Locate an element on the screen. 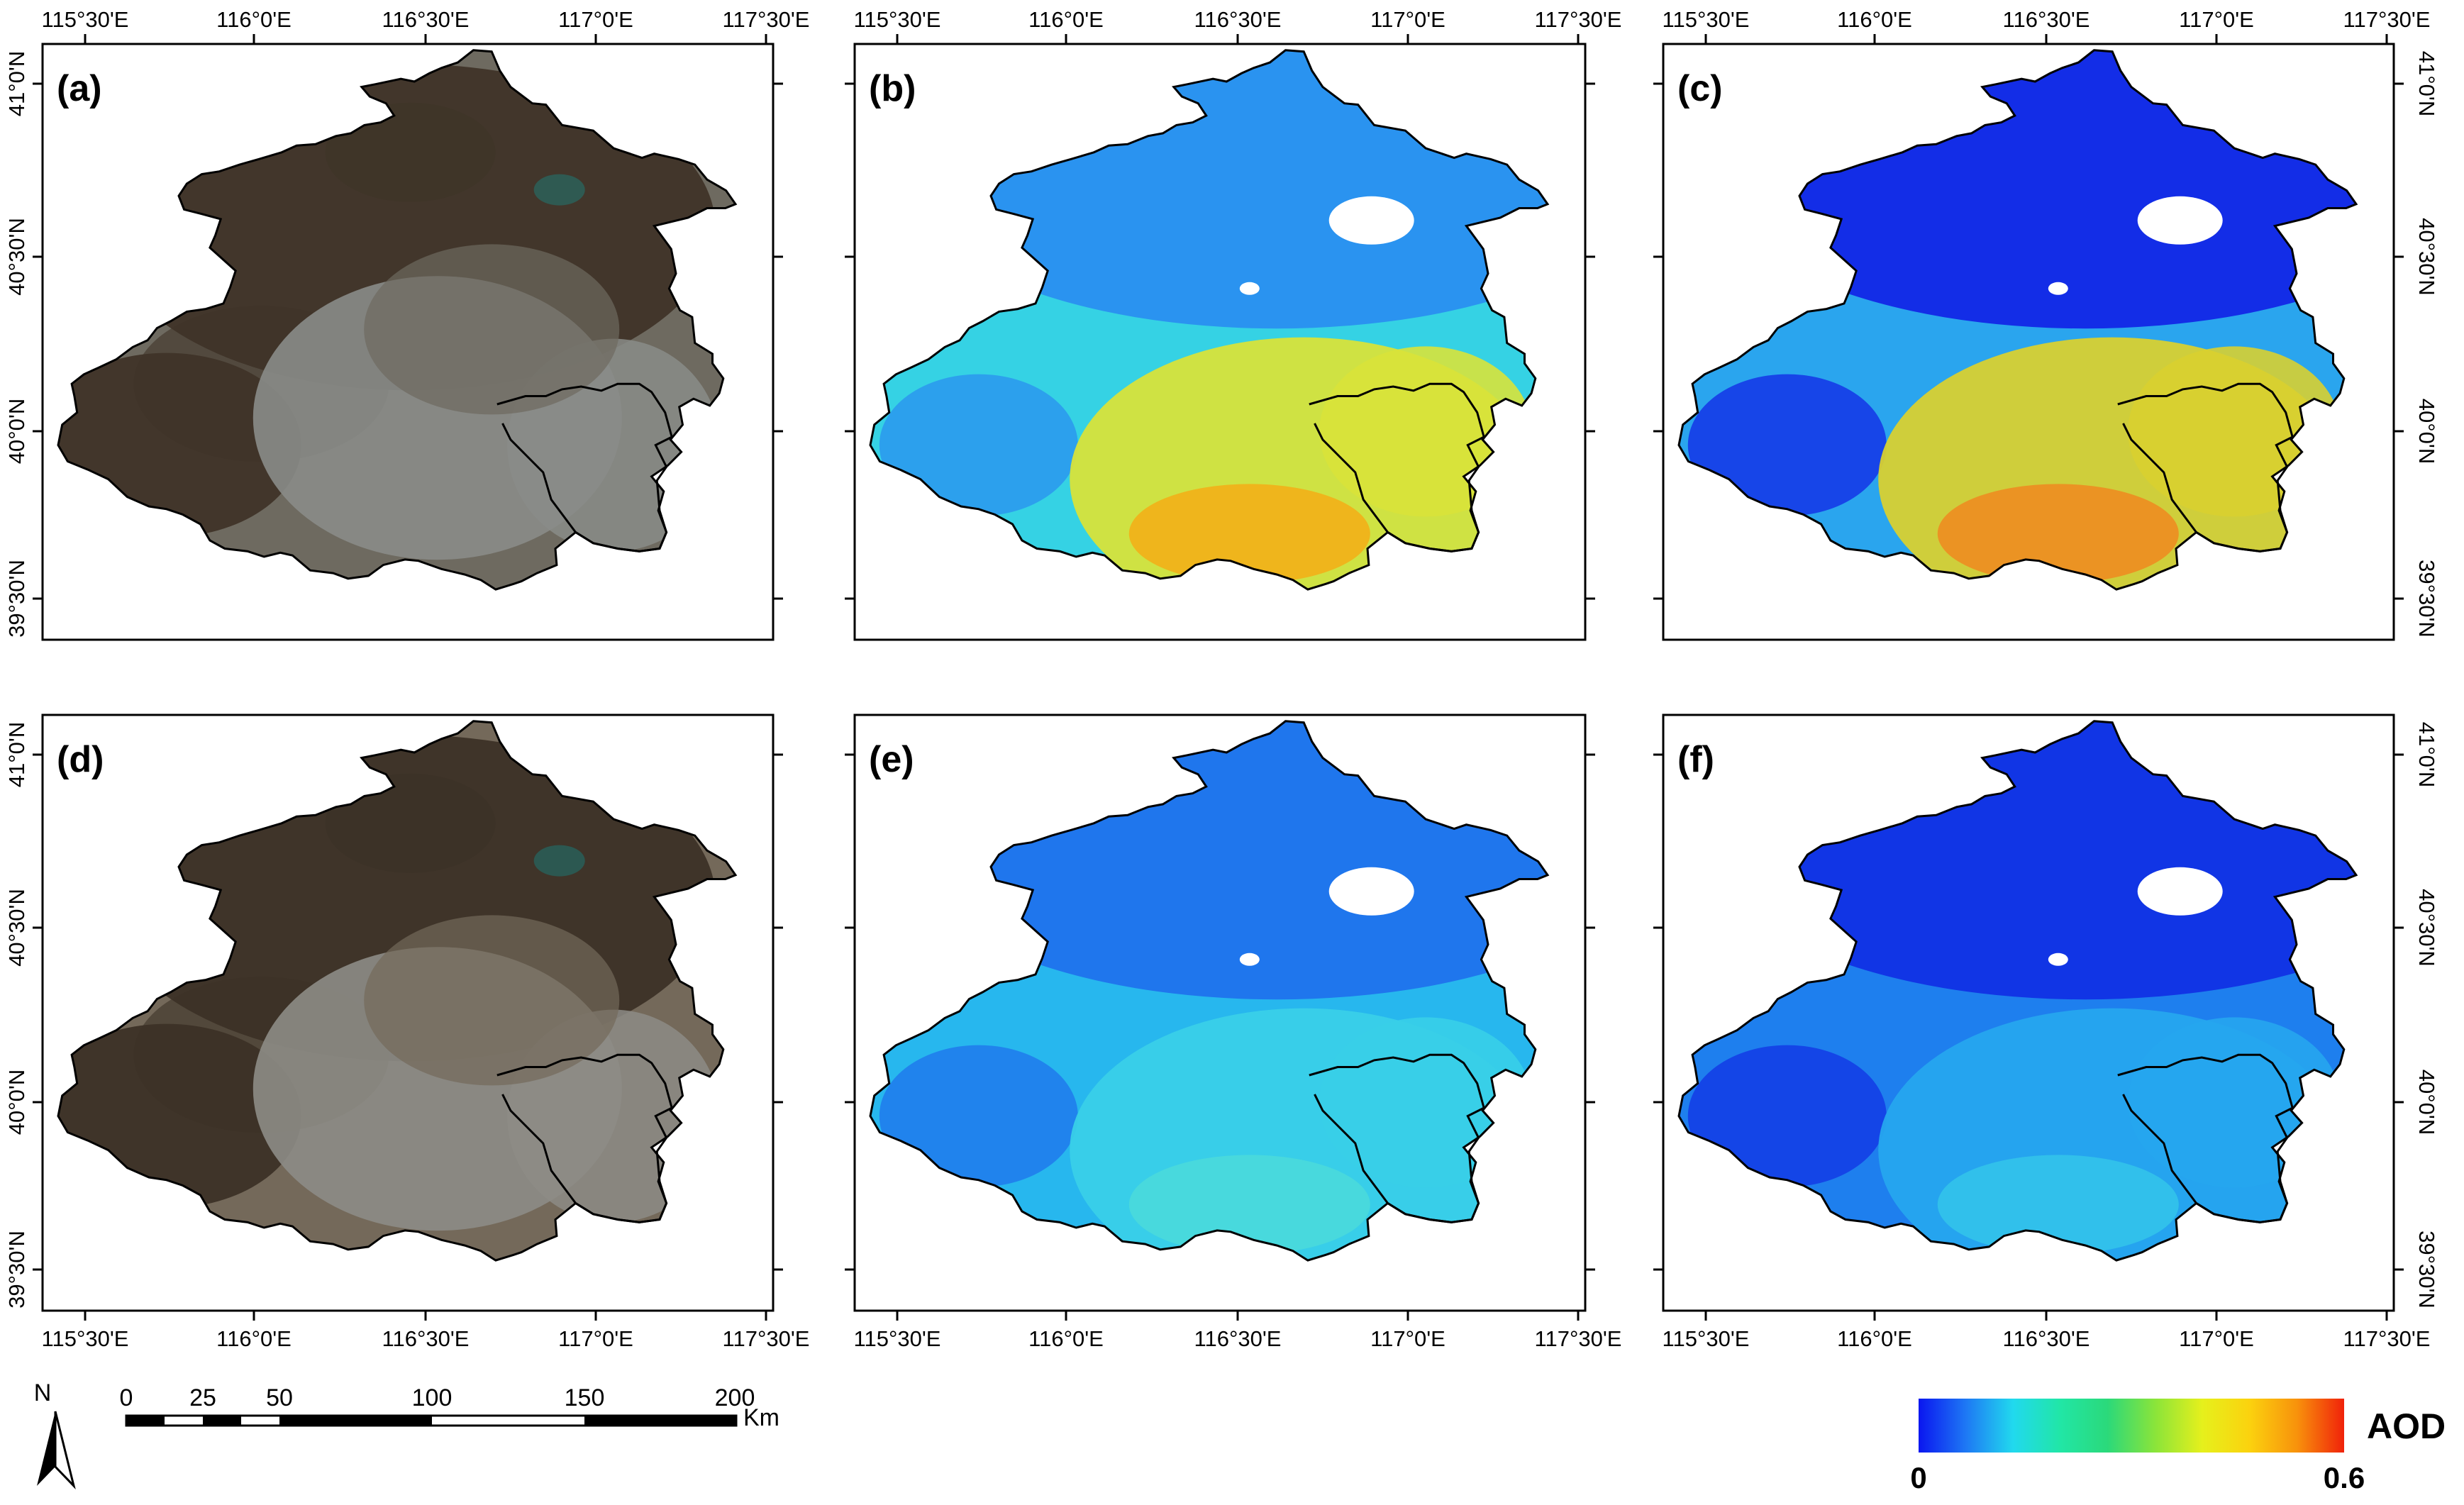 The height and width of the screenshot is (1505, 2464). panel-c: (c) is located at coordinates (2028, 342).